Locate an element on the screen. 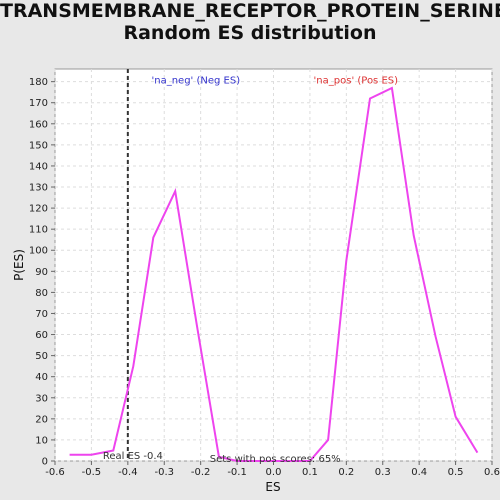  real-es-label: Real ES -0.4 is located at coordinates (133, 456).